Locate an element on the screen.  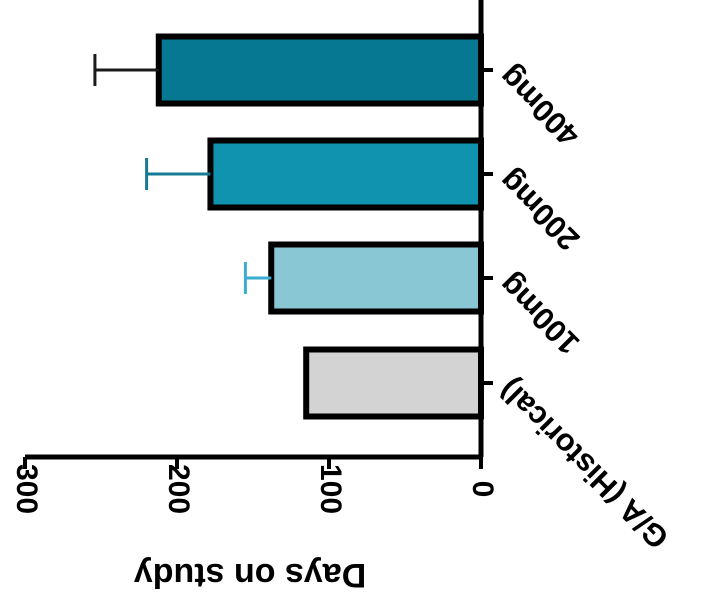
x-tick-label: 300 is located at coordinates (26, 489).